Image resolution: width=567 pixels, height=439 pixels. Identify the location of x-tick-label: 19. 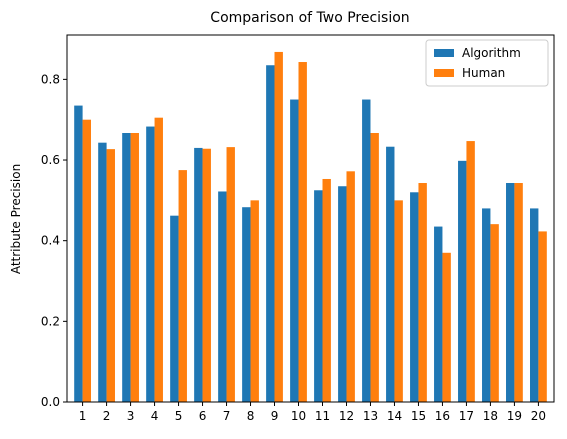
(514, 416).